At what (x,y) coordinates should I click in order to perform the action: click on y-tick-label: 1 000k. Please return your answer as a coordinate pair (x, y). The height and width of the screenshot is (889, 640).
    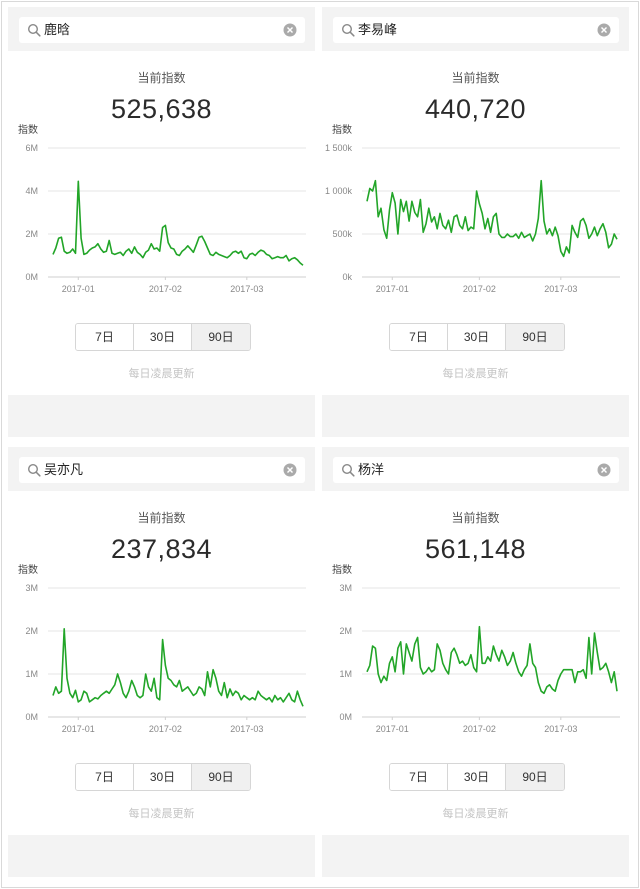
    Looking at the image, I should click on (339, 191).